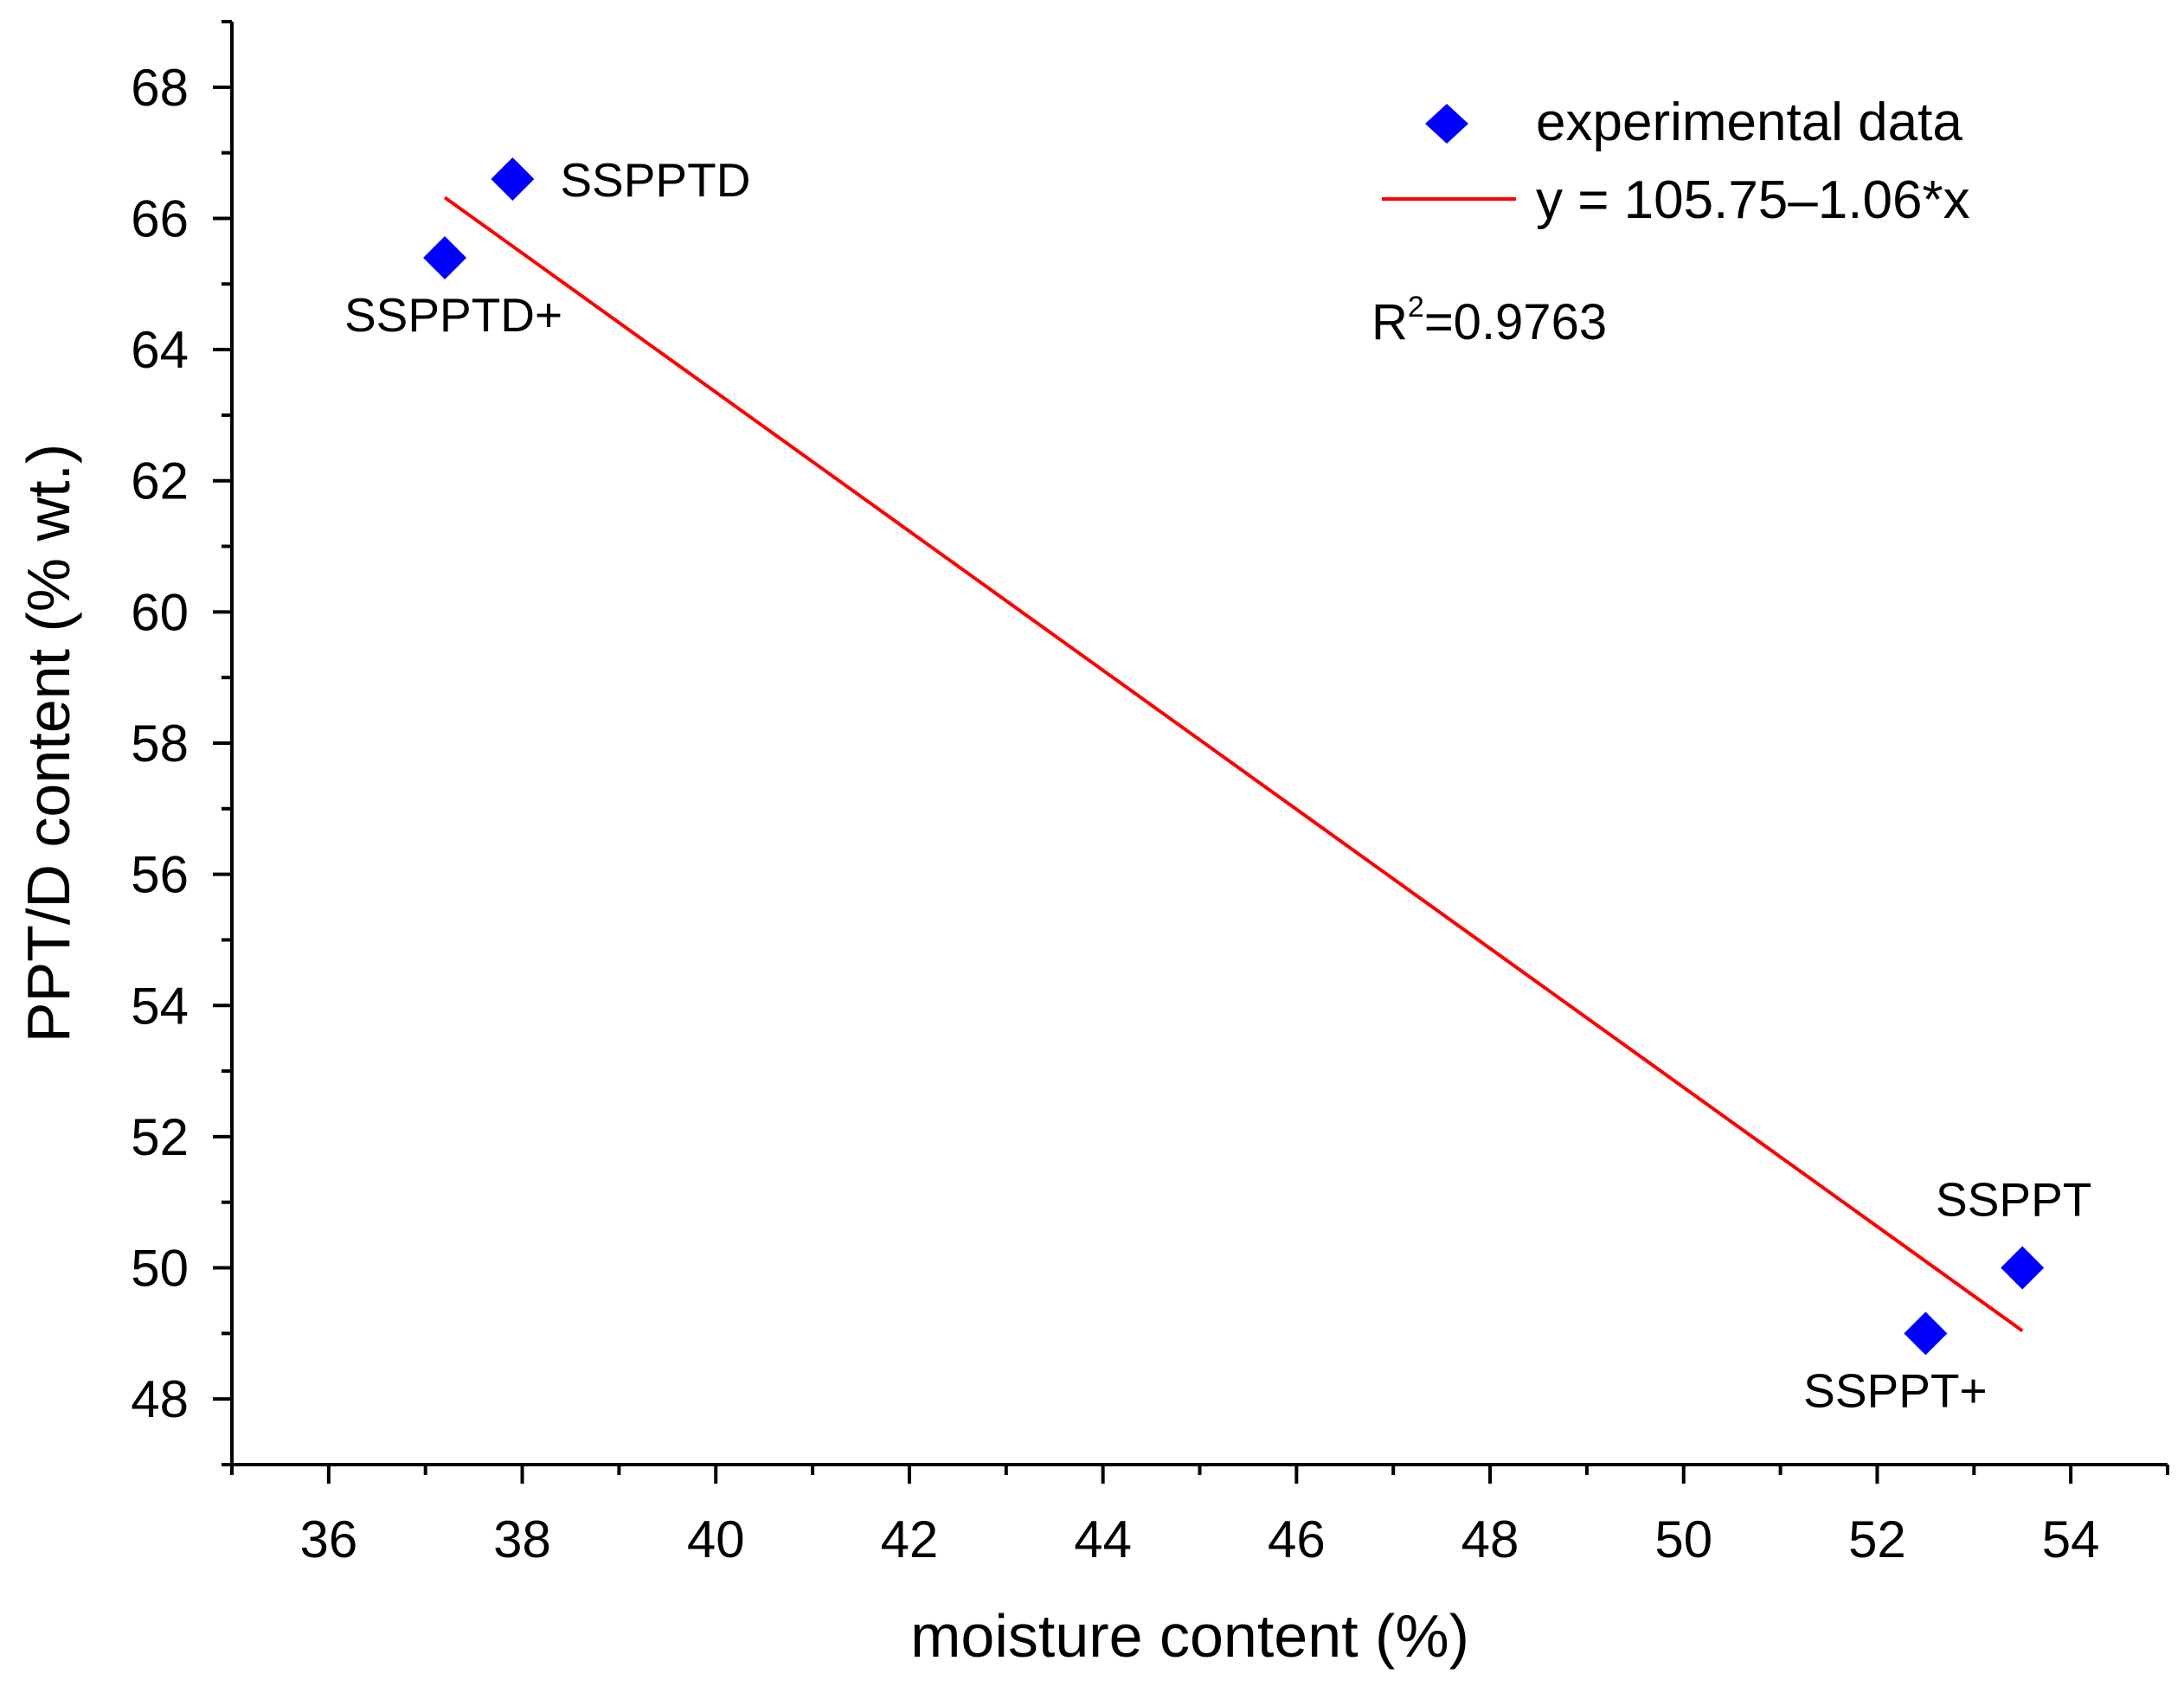  What do you see at coordinates (1683, 1539) in the screenshot?
I see `x-tick-label-50: 50` at bounding box center [1683, 1539].